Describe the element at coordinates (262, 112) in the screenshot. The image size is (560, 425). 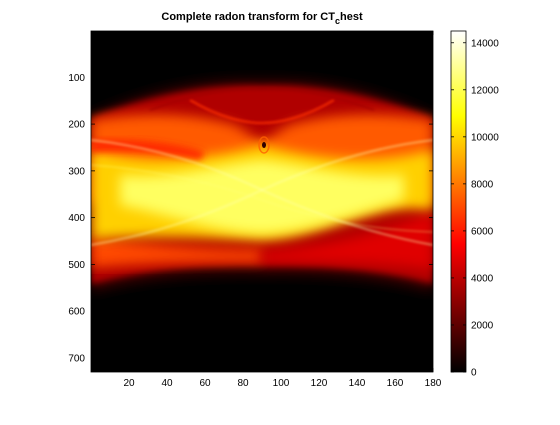
I see `inner-arc` at that location.